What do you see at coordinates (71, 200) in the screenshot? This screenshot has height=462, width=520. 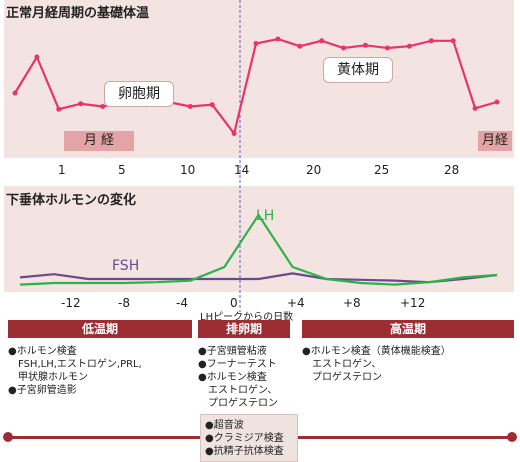 I see `hormone-title: 下垂体ホルモンの変化` at bounding box center [71, 200].